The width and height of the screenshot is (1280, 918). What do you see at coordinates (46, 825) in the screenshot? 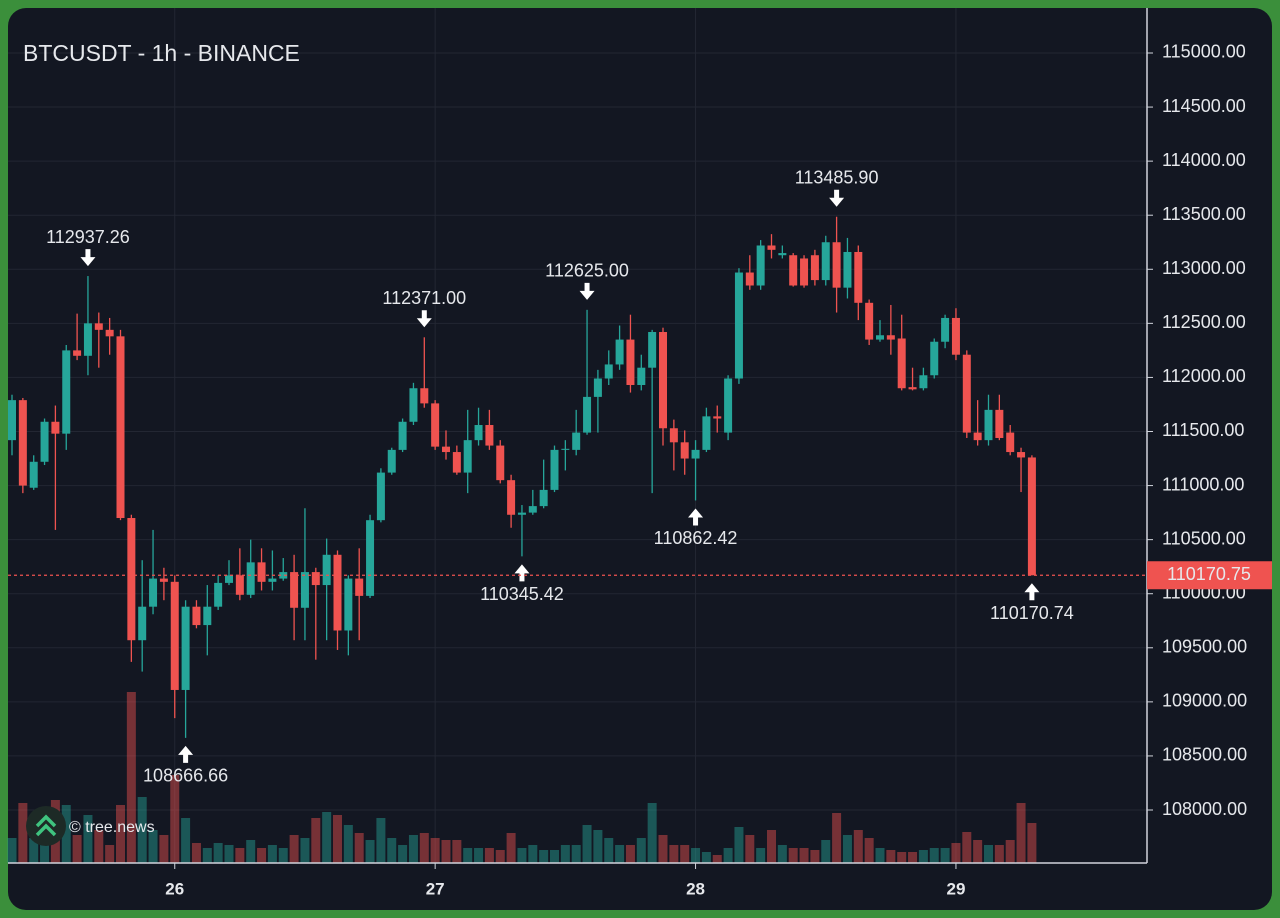
I see `logo-mark` at bounding box center [46, 825].